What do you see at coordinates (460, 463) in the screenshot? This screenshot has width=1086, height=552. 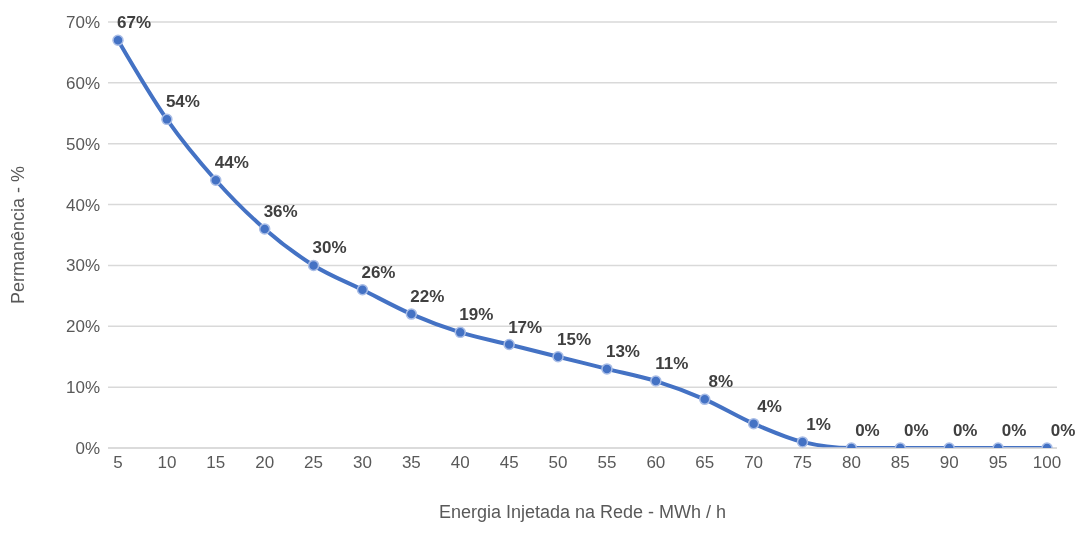 I see `x-tick-label: 40` at bounding box center [460, 463].